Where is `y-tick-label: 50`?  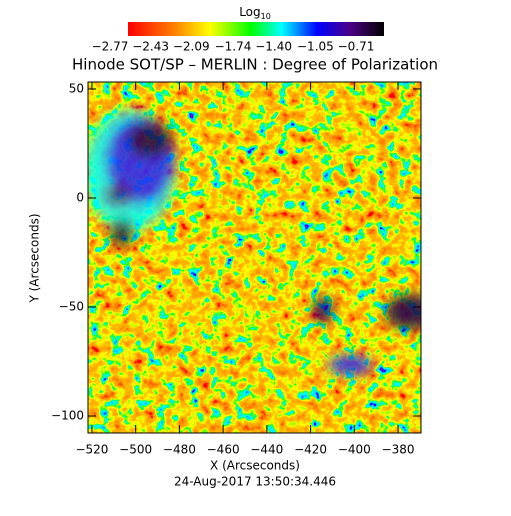
y-tick-label: 50 is located at coordinates (76, 88).